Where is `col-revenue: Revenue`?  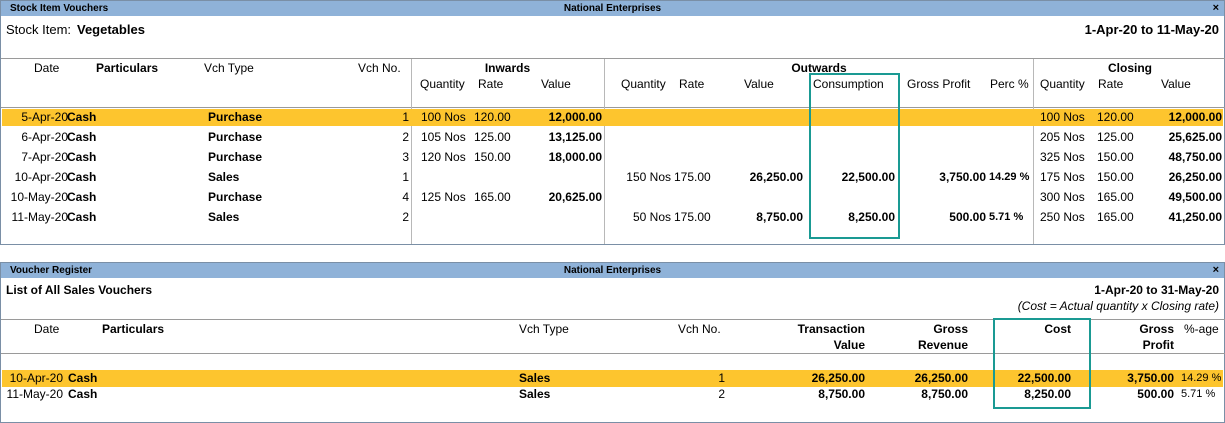
col-revenue: Revenue is located at coordinates (942, 345).